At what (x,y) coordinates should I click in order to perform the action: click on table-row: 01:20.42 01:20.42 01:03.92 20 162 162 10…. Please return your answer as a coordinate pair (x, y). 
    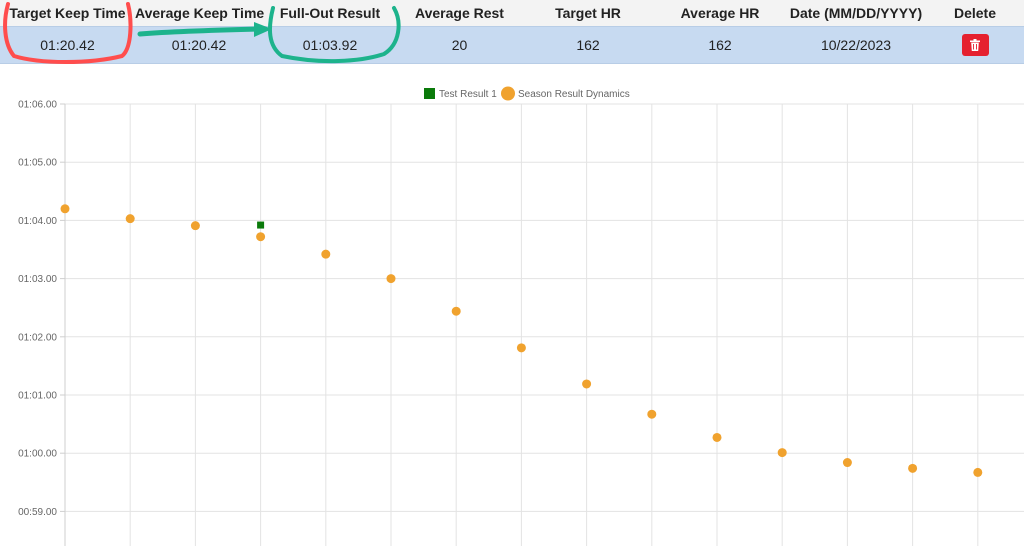
    Looking at the image, I should click on (512, 45).